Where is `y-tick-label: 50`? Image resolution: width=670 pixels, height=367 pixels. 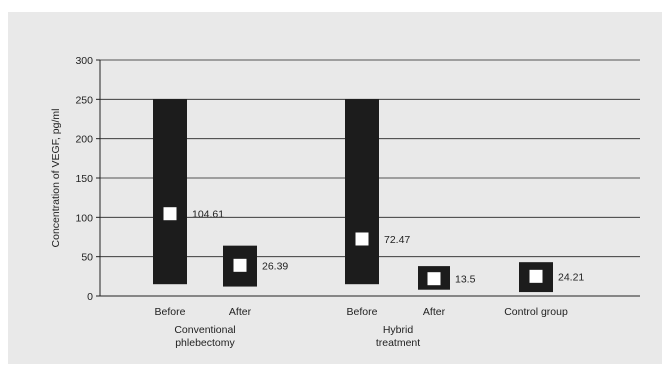
y-tick-label: 50 is located at coordinates (87, 258).